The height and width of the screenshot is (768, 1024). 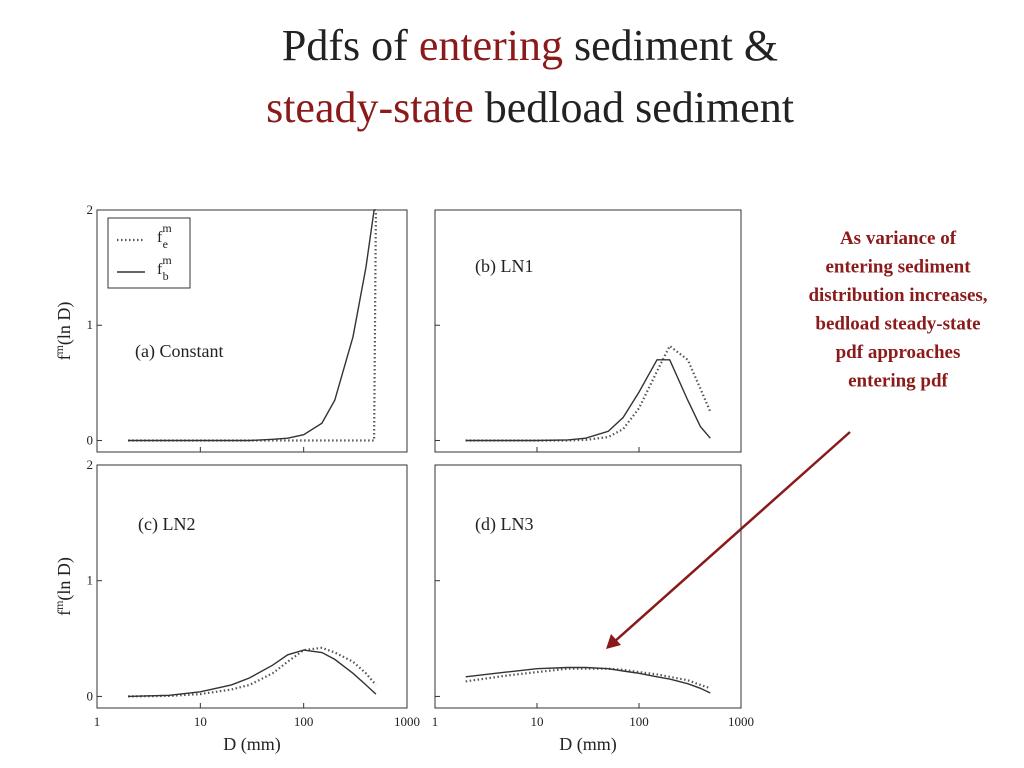 I want to click on annotation-line: distribution increases,, so click(x=897, y=295).